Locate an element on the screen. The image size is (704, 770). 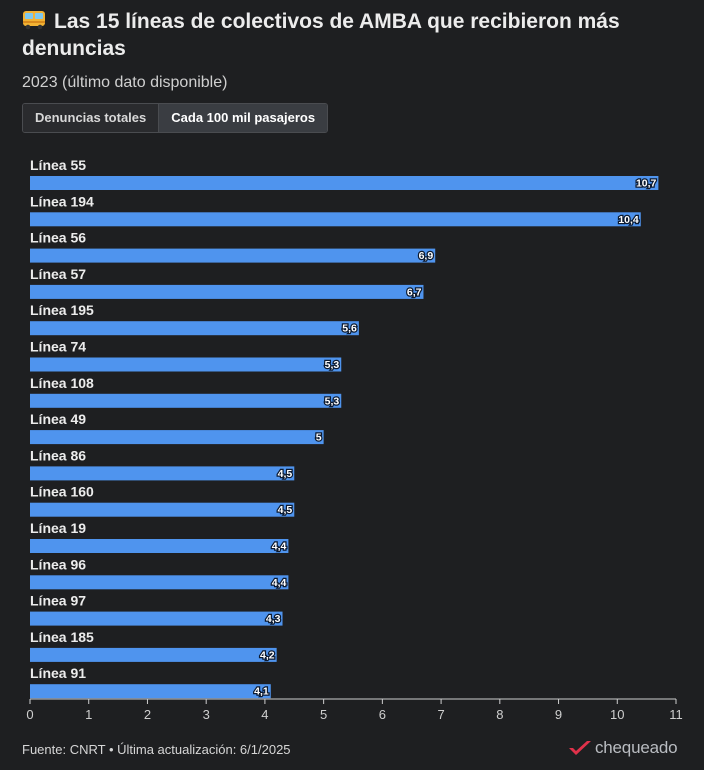
value-label: 5,6 is located at coordinates (349, 329).